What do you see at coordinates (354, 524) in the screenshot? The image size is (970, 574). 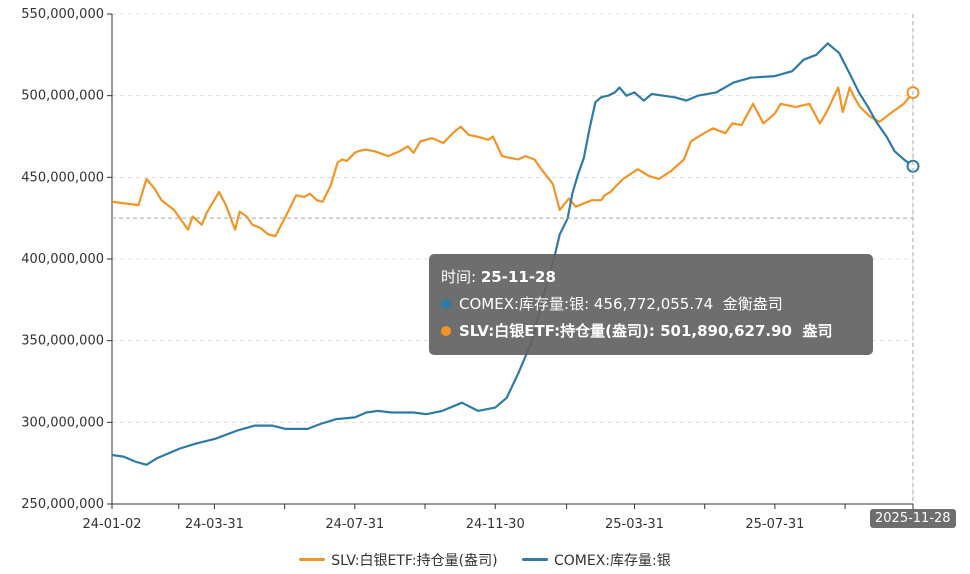 I see `x-tick-label: 24-07-31` at bounding box center [354, 524].